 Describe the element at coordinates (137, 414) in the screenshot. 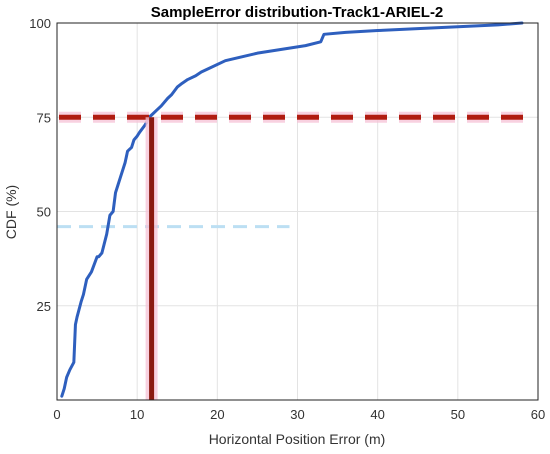

I see `x-tick-label: 10` at that location.